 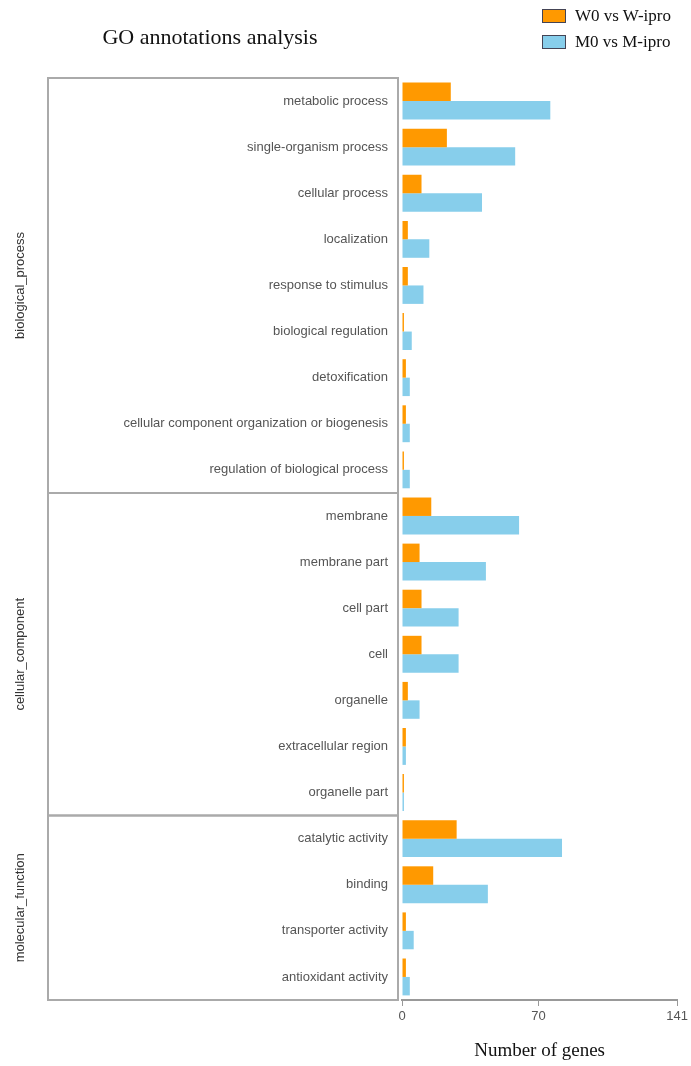 I want to click on y-tick-label: transporter activity, so click(x=335, y=930).